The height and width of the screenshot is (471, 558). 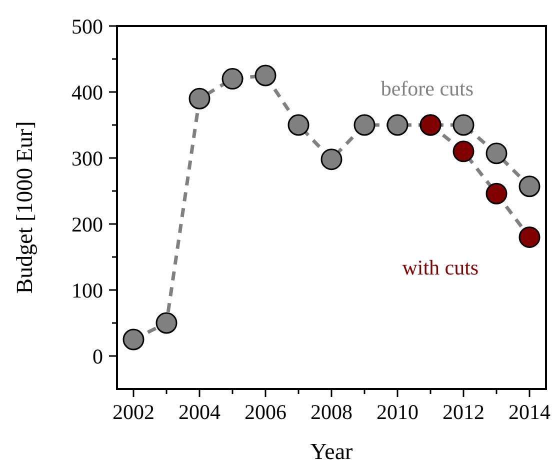 What do you see at coordinates (463, 412) in the screenshot?
I see `x-tick-label: 2012` at bounding box center [463, 412].